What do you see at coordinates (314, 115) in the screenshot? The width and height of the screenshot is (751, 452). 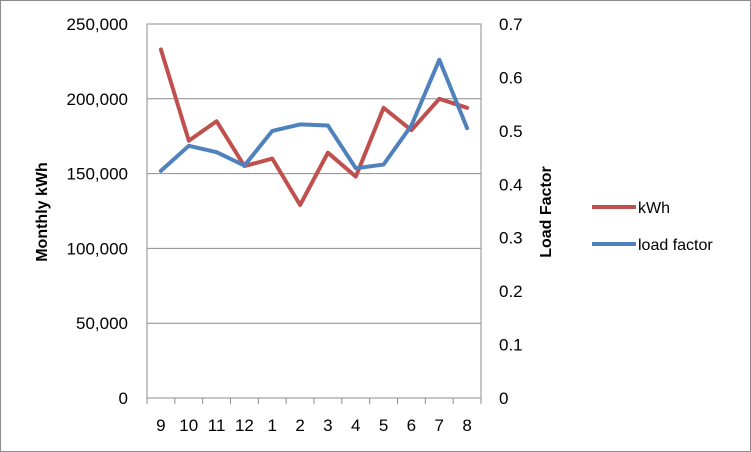 I see `series-line-load-factor` at bounding box center [314, 115].